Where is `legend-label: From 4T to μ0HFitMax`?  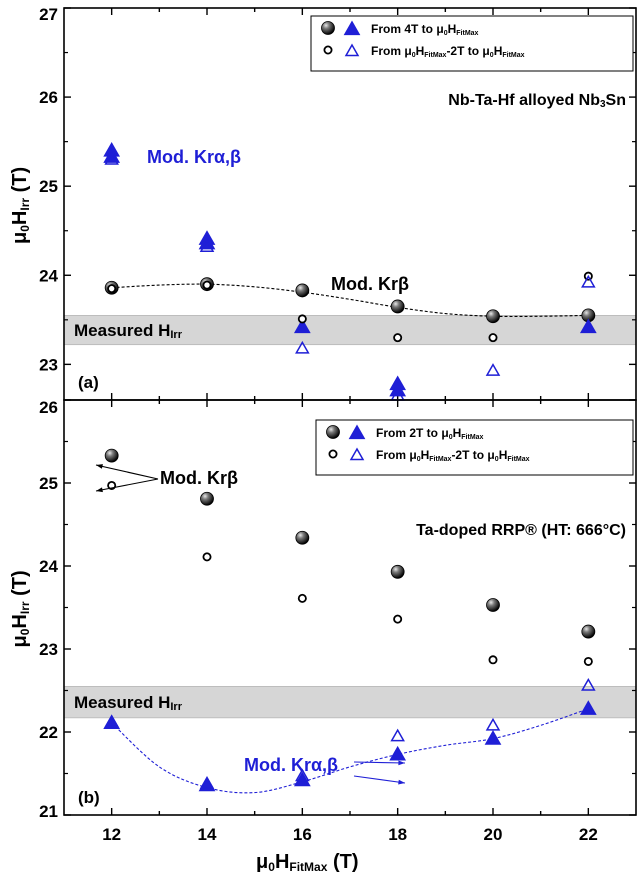
legend-label: From 4T to μ0HFitMax is located at coordinates (425, 29).